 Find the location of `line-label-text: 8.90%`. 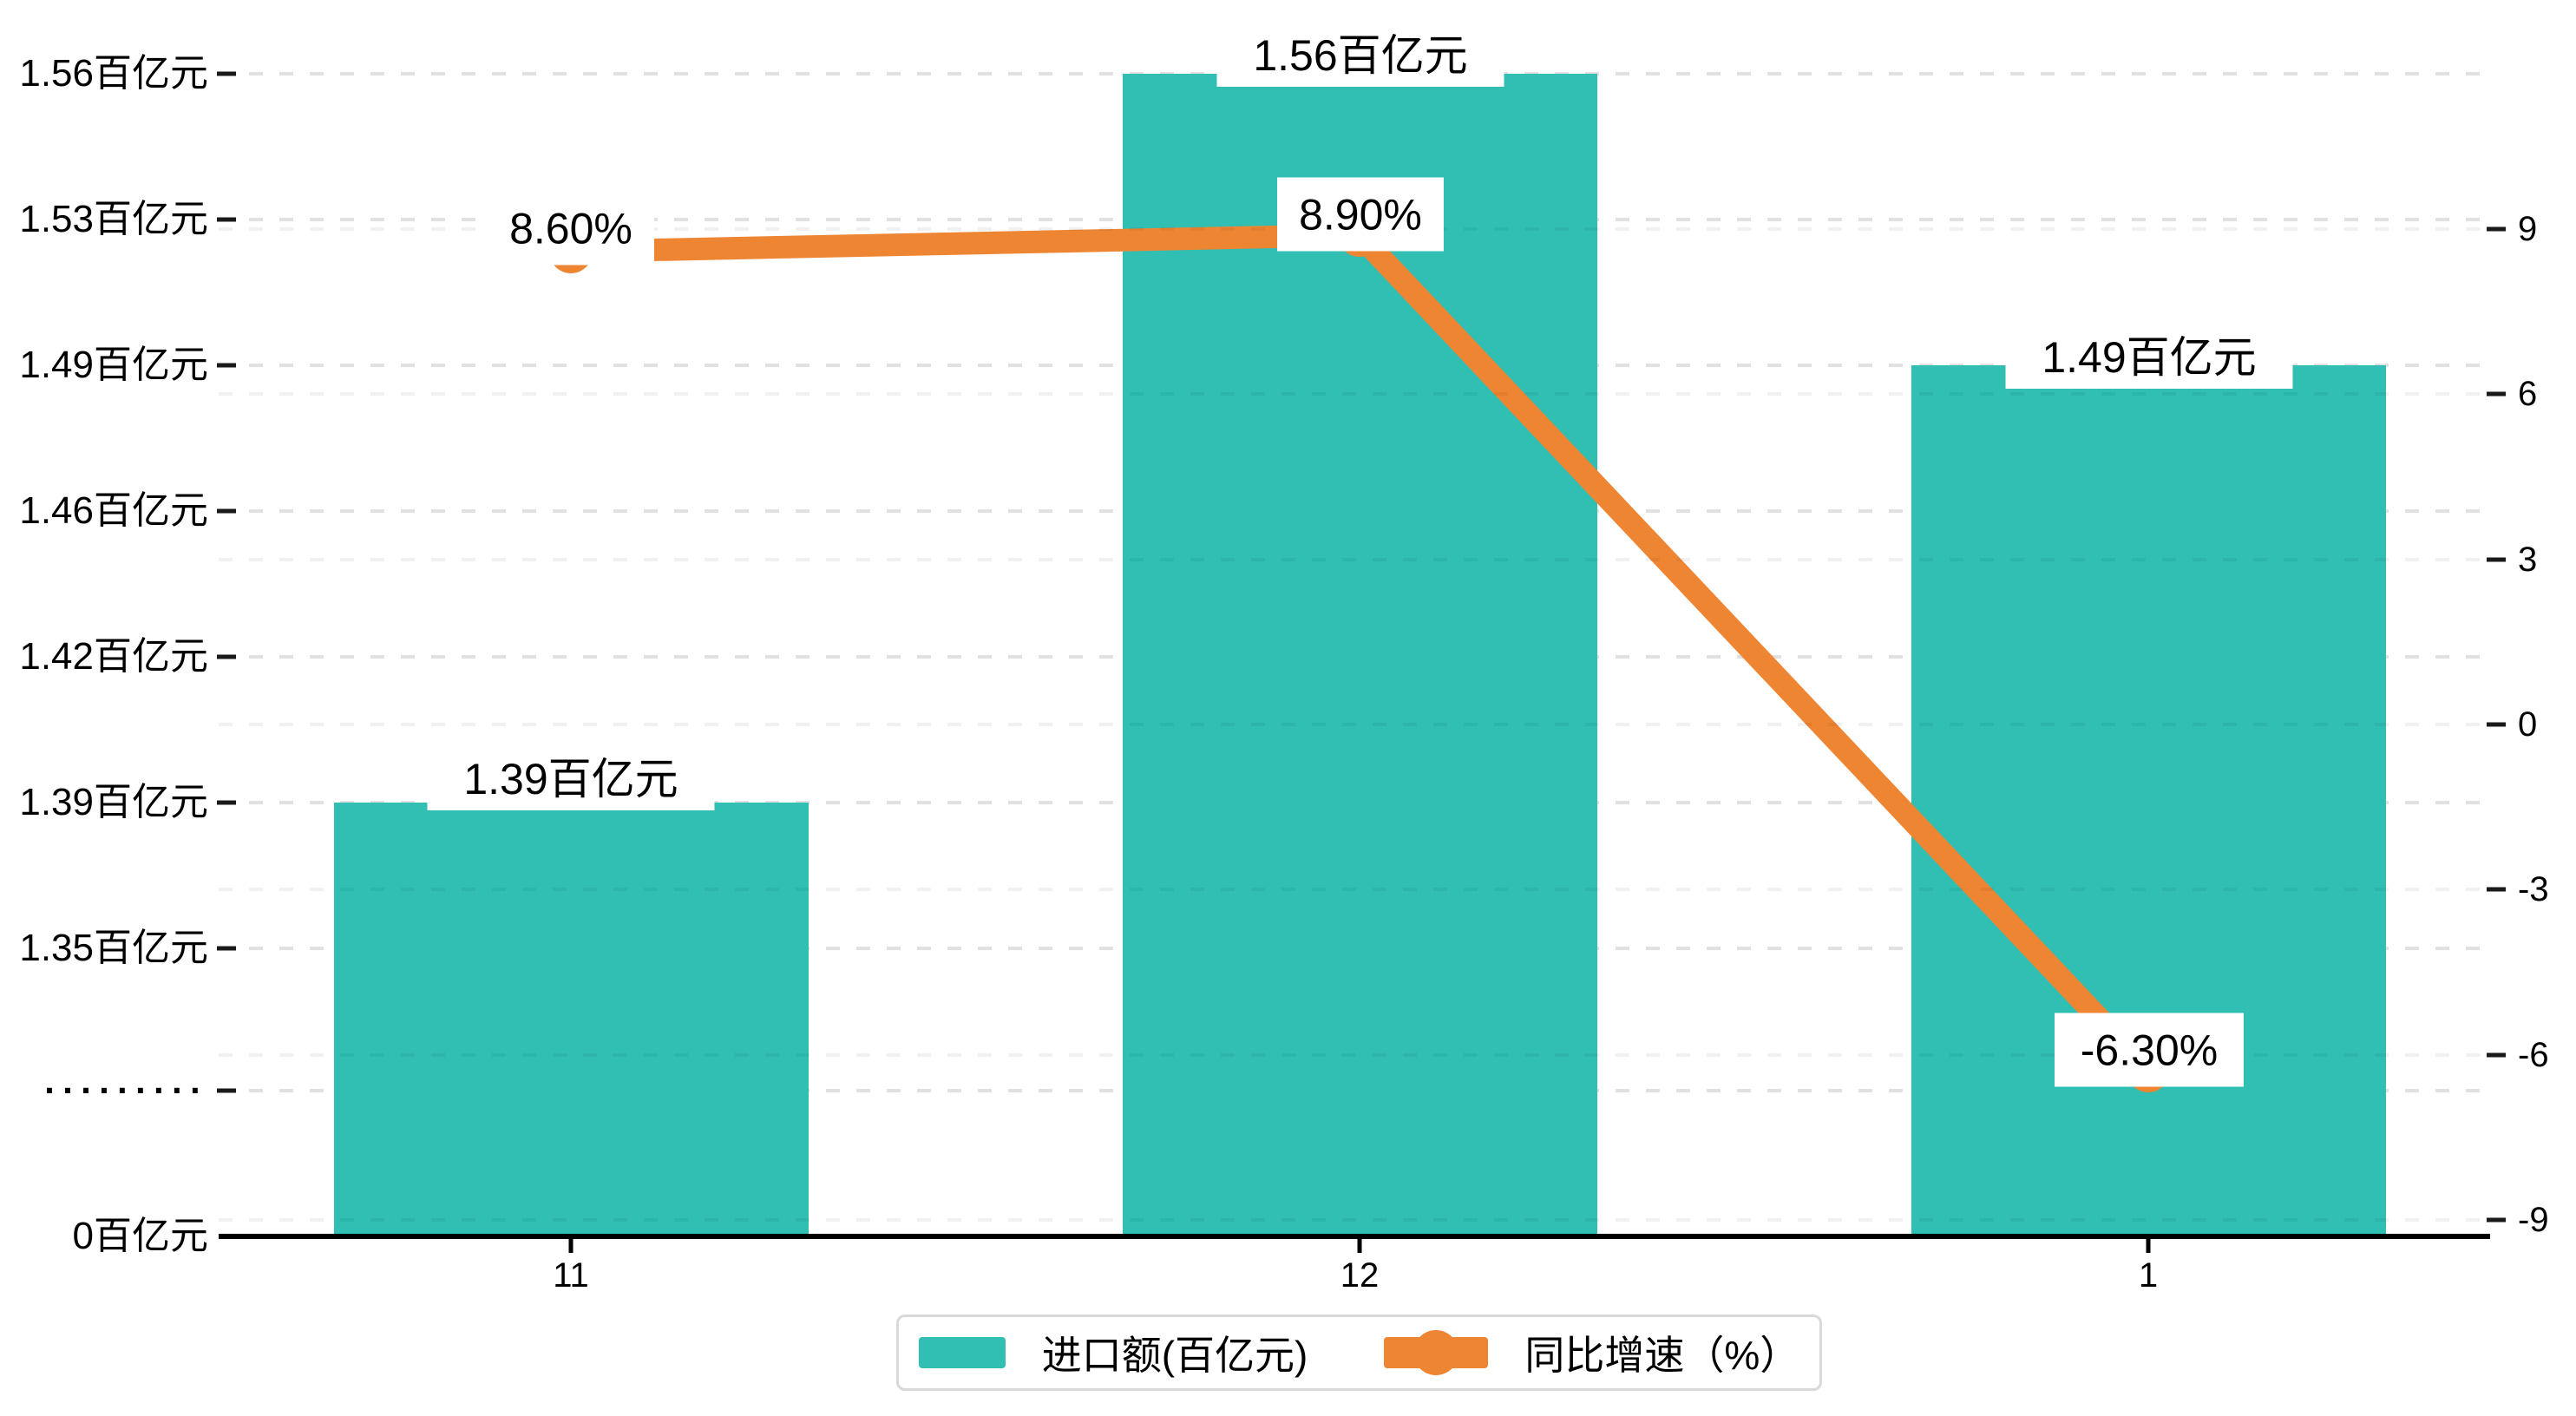

line-label-text: 8.90% is located at coordinates (1360, 214).